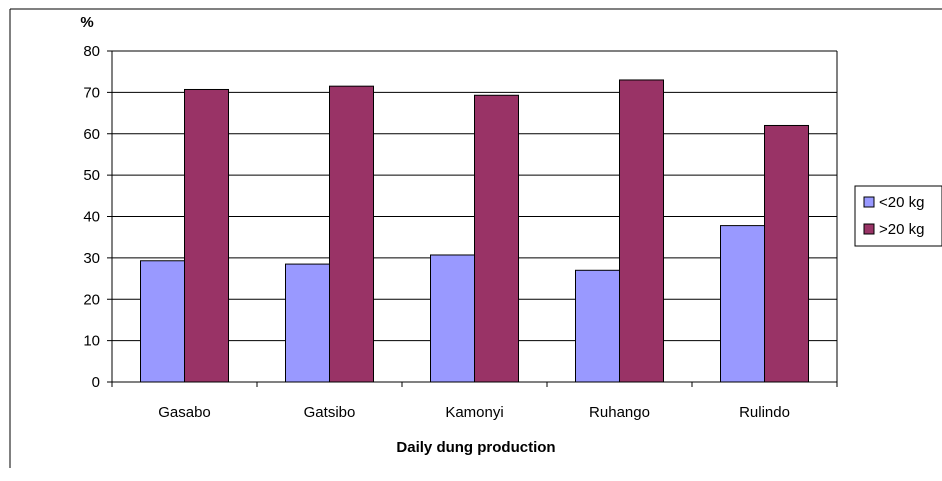  I want to click on y-tick-label: 30, so click(91, 258).